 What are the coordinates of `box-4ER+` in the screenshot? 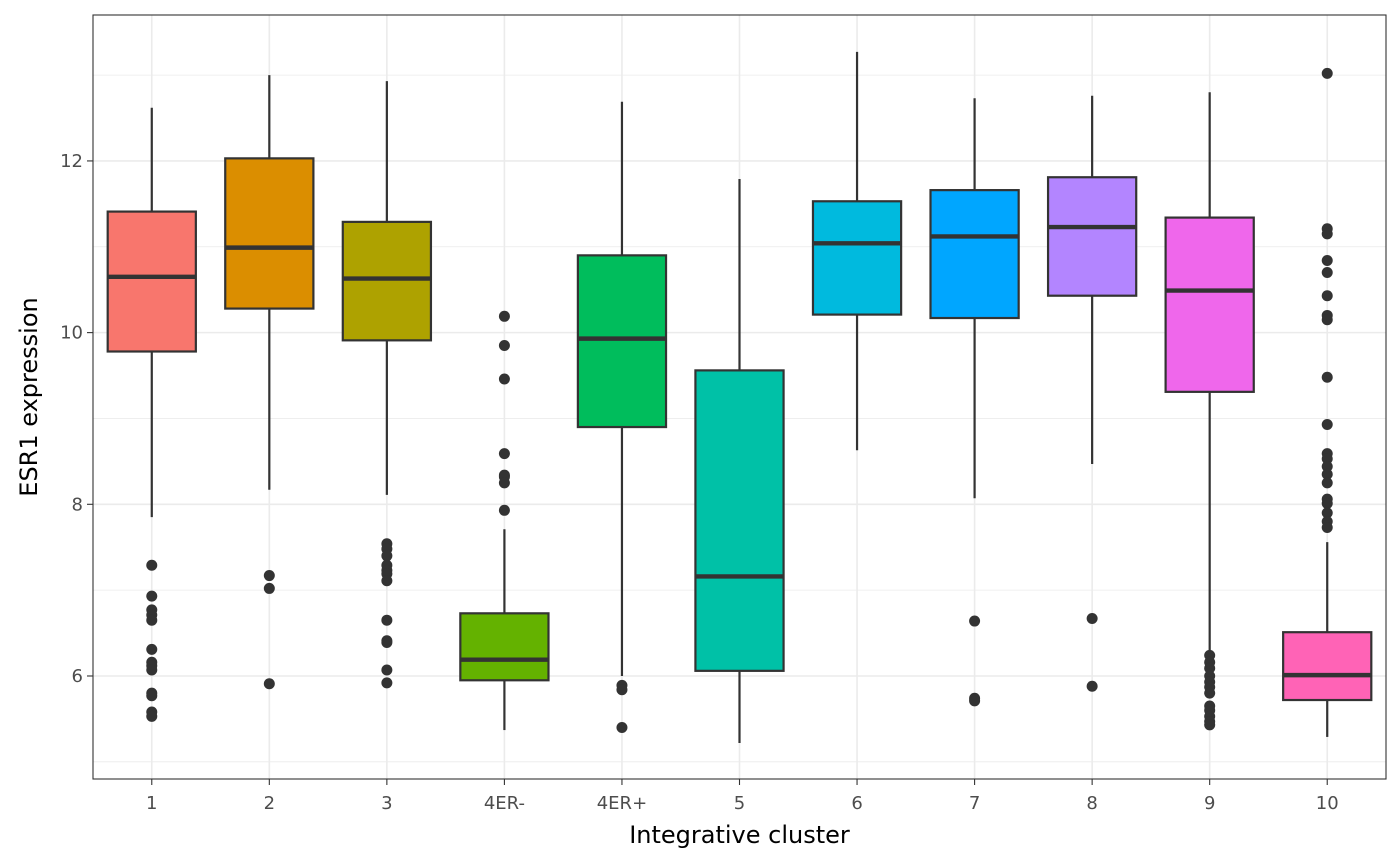 It's located at (622, 417).